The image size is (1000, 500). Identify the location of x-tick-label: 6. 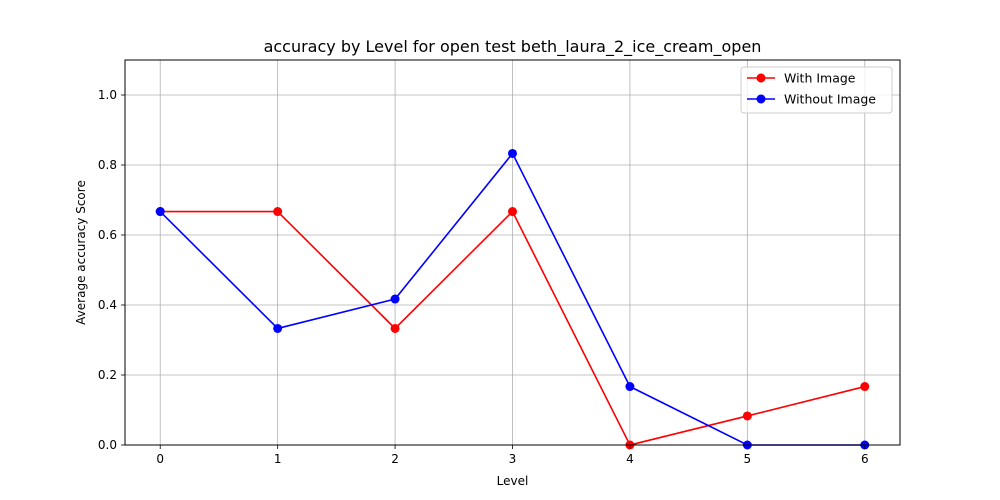
(865, 459).